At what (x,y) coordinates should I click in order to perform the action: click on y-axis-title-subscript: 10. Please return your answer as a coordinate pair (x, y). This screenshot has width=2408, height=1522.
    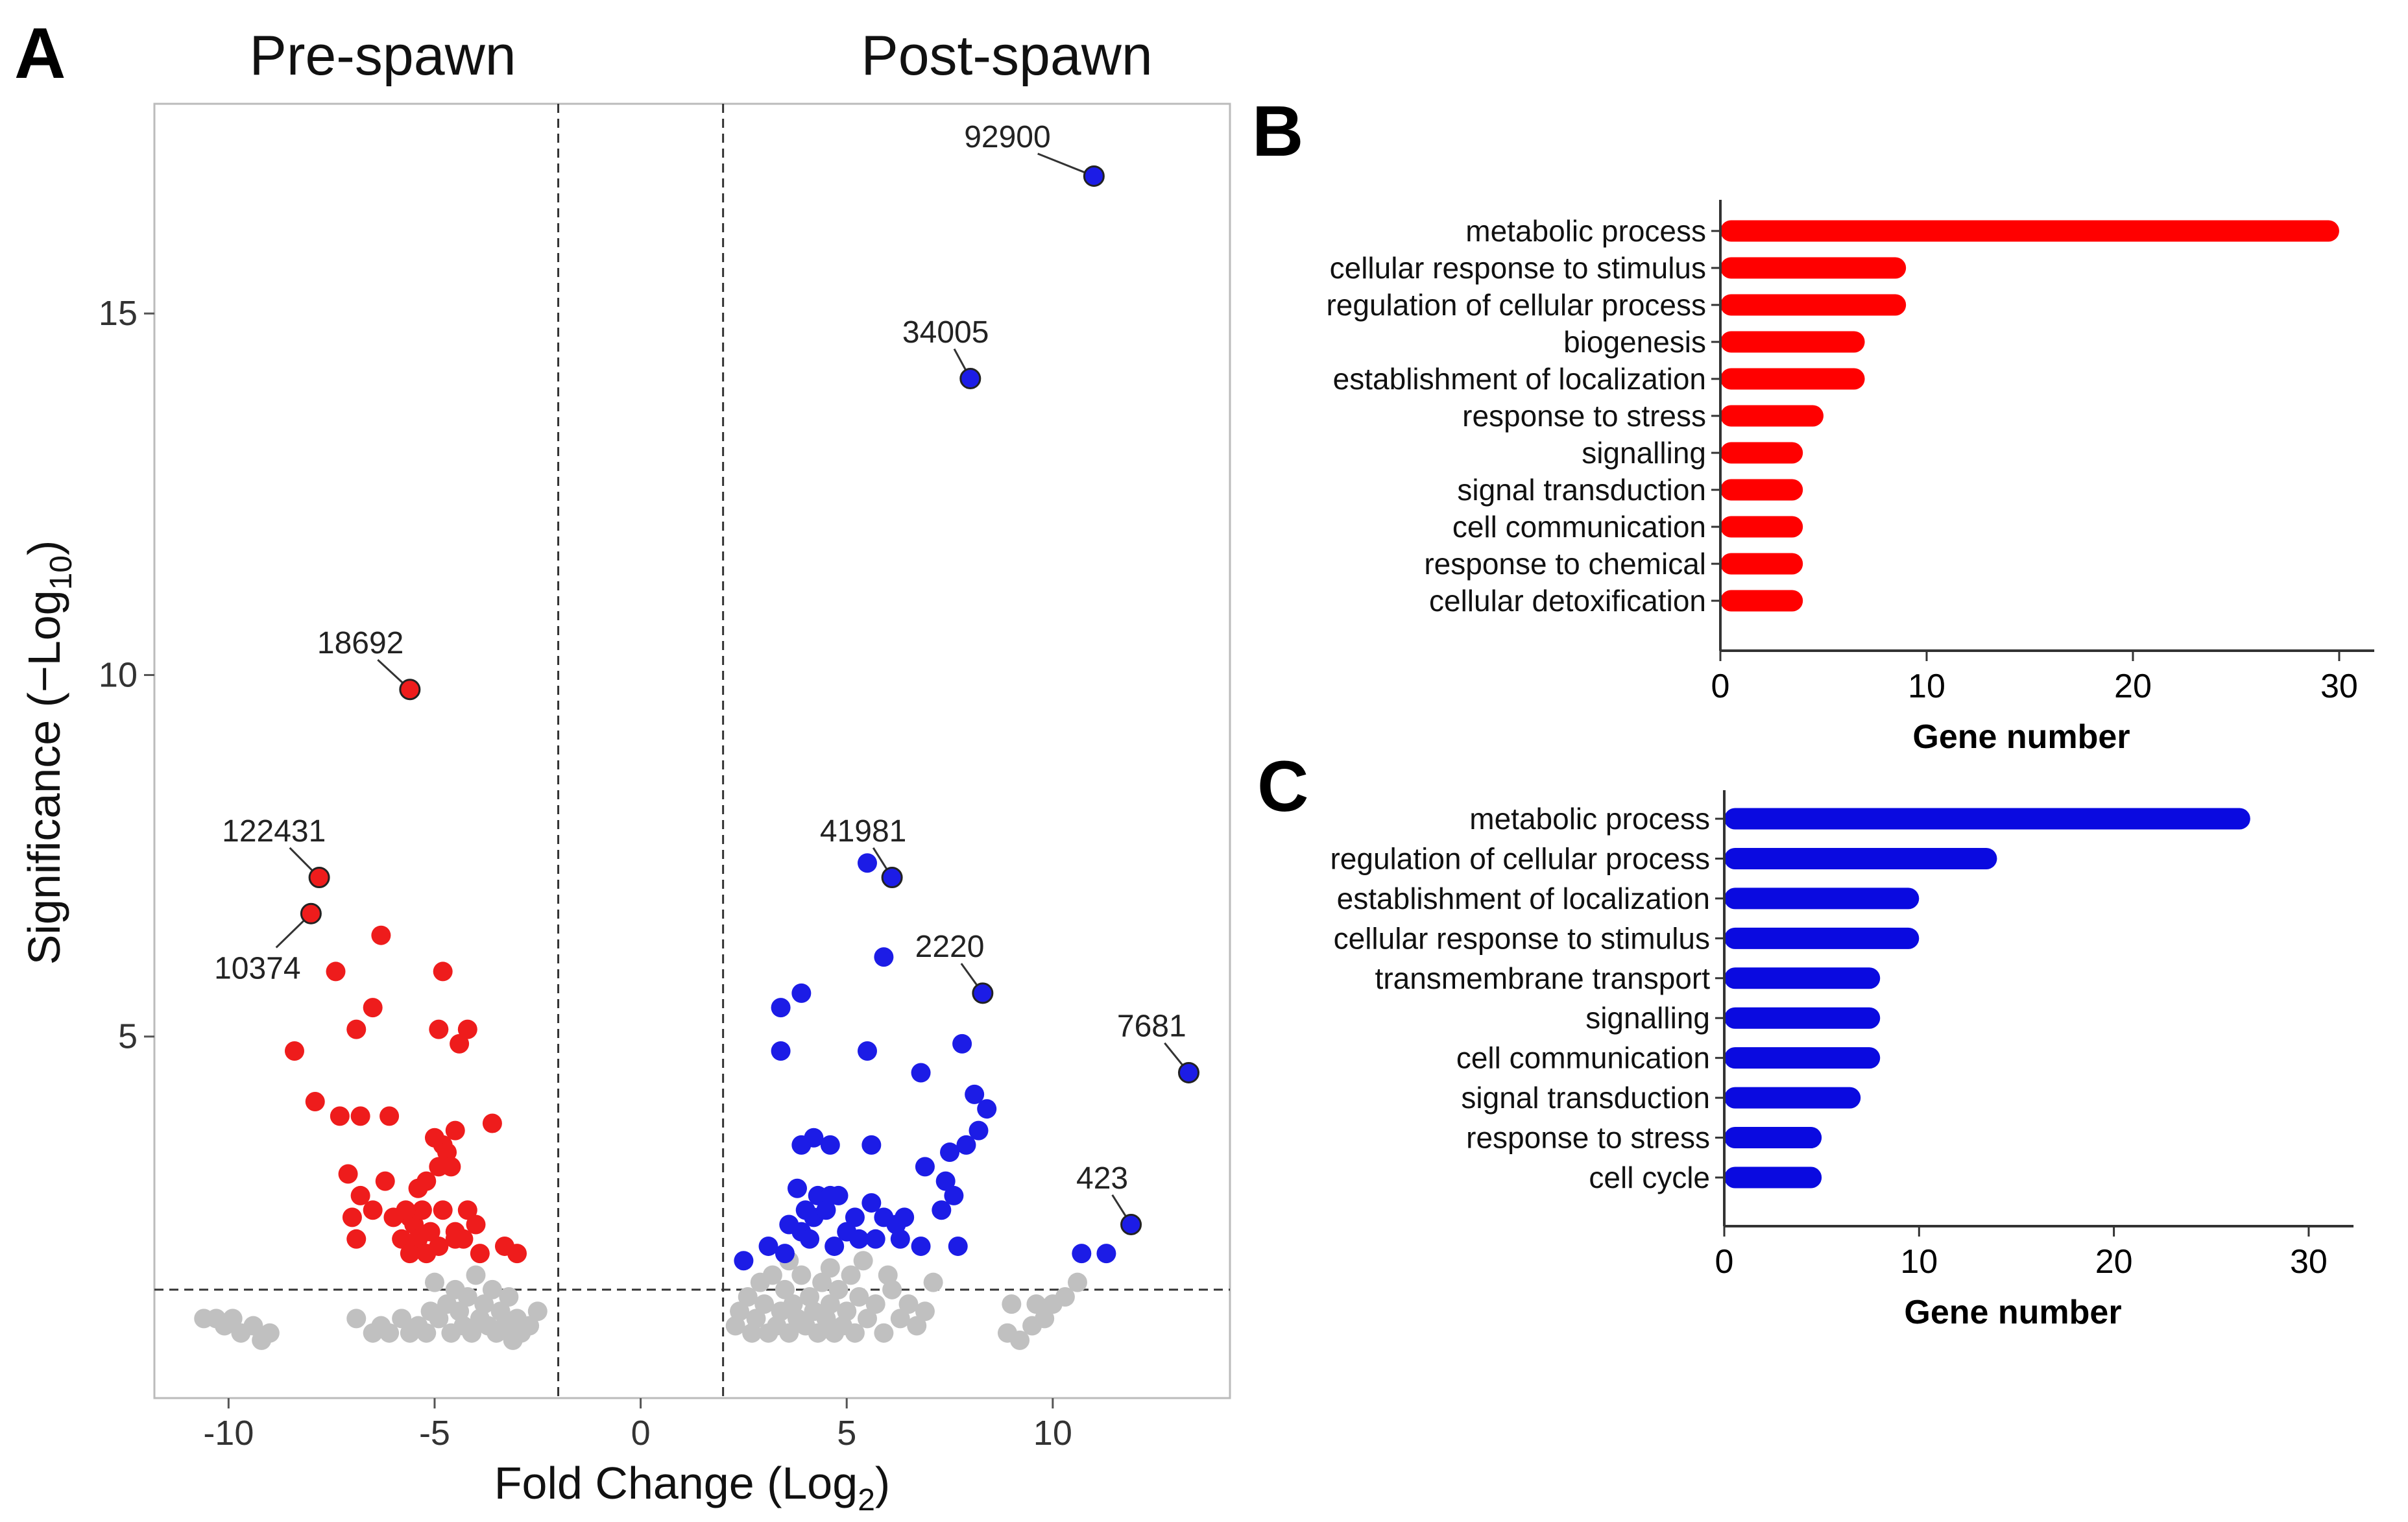
    Looking at the image, I should click on (61, 572).